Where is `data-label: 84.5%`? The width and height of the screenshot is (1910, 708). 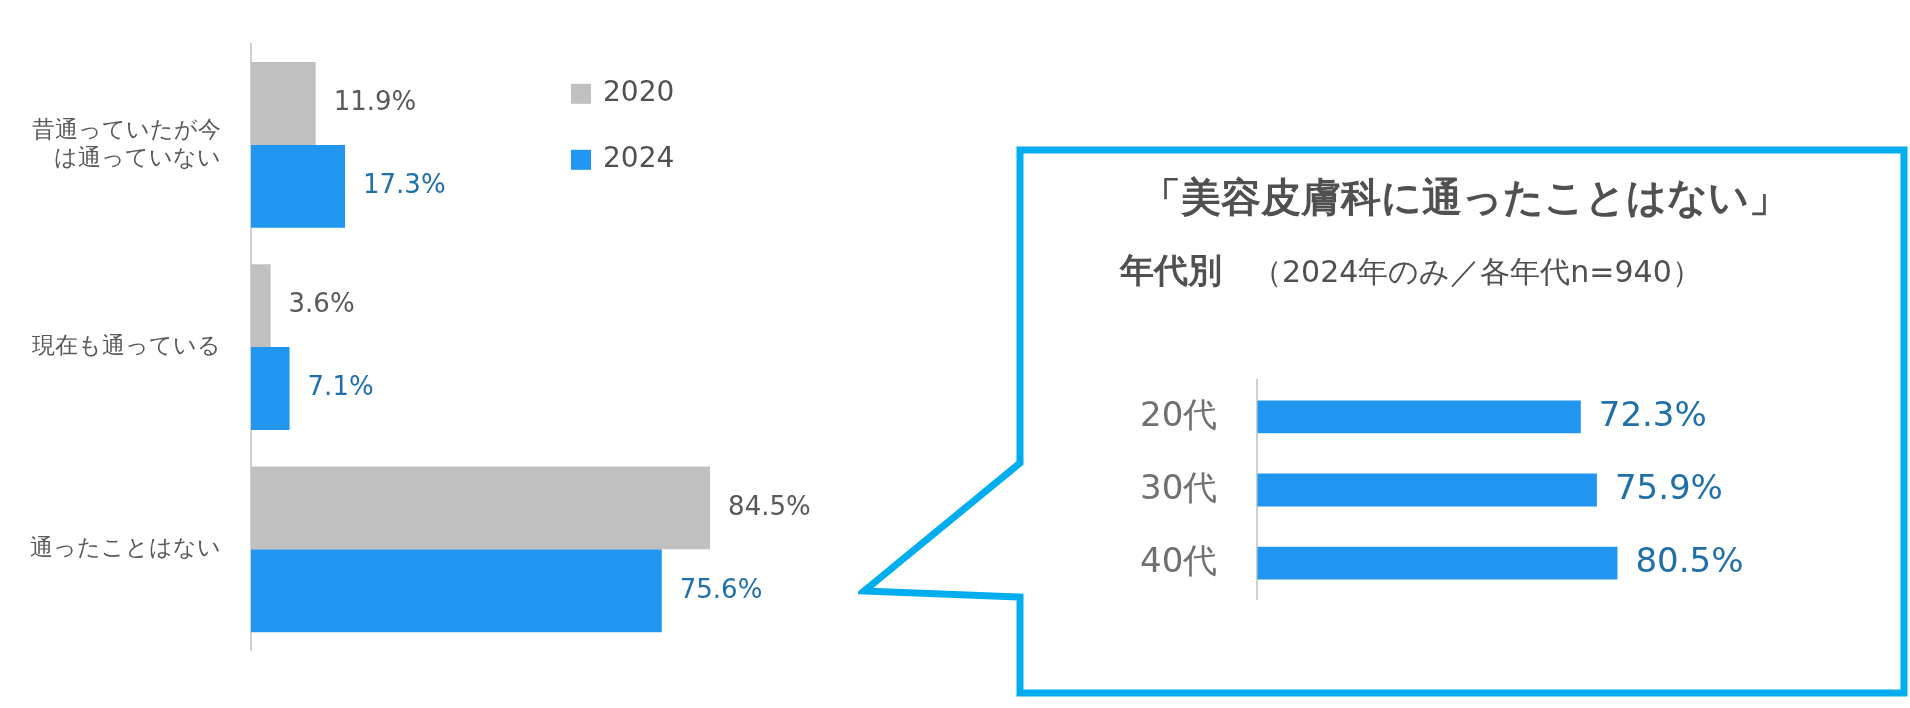 data-label: 84.5% is located at coordinates (769, 505).